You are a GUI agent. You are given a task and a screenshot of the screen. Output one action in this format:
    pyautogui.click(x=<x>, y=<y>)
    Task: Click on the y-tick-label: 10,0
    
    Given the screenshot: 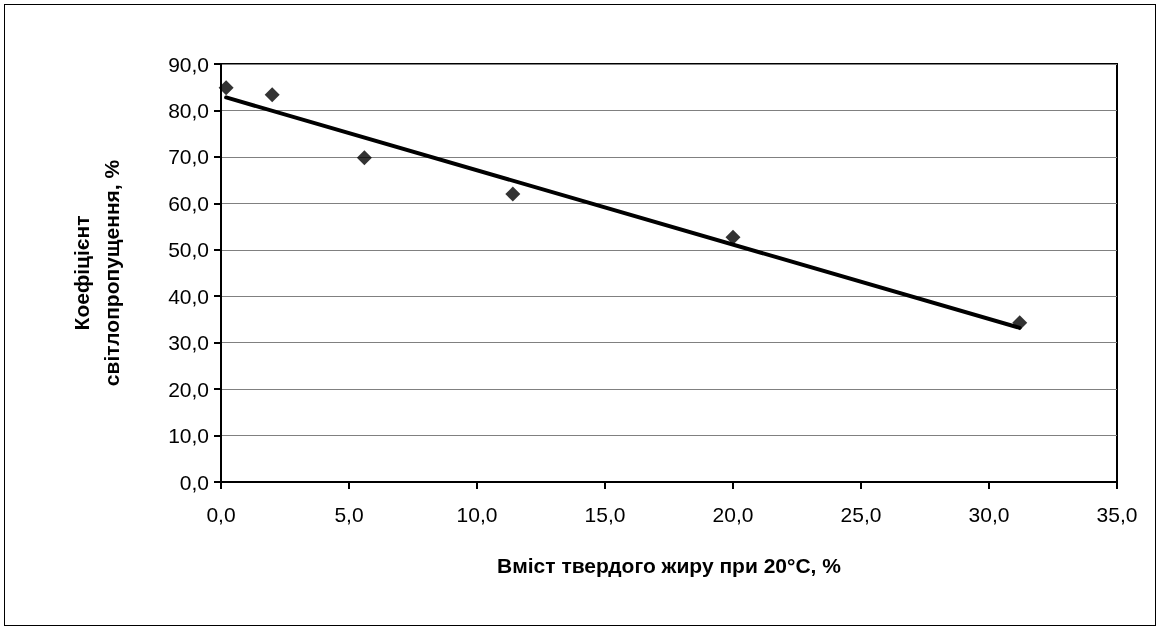 What is the action you would take?
    pyautogui.click(x=188, y=436)
    